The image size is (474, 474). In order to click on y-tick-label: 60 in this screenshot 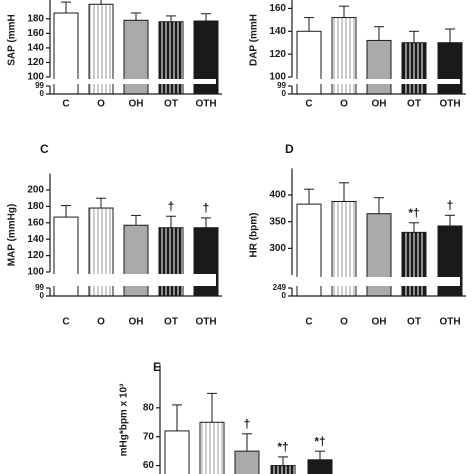, I will do `click(149, 465)`.